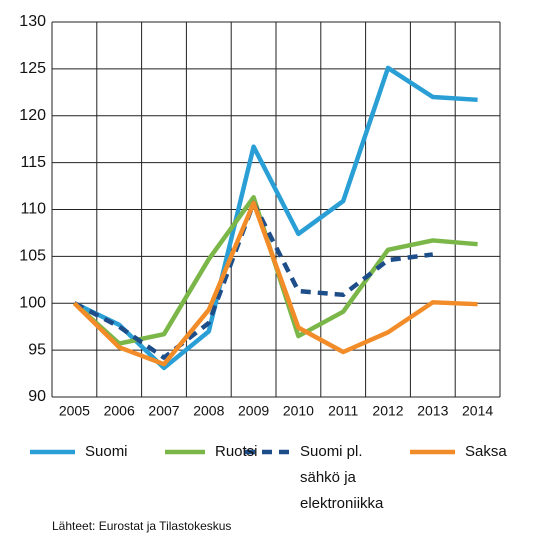 Image resolution: width=547 pixels, height=540 pixels. Describe the element at coordinates (163, 411) in the screenshot. I see `x-tick-label: 2007` at that location.